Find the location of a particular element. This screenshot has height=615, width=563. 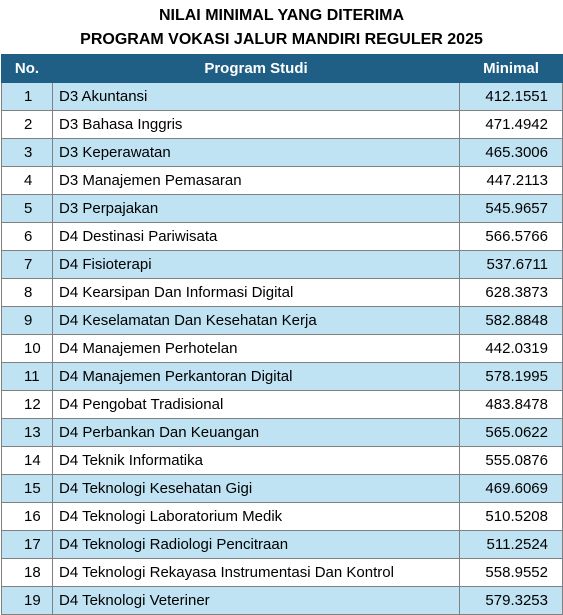

row-program: D4 Teknologi Veteriner is located at coordinates (256, 600).